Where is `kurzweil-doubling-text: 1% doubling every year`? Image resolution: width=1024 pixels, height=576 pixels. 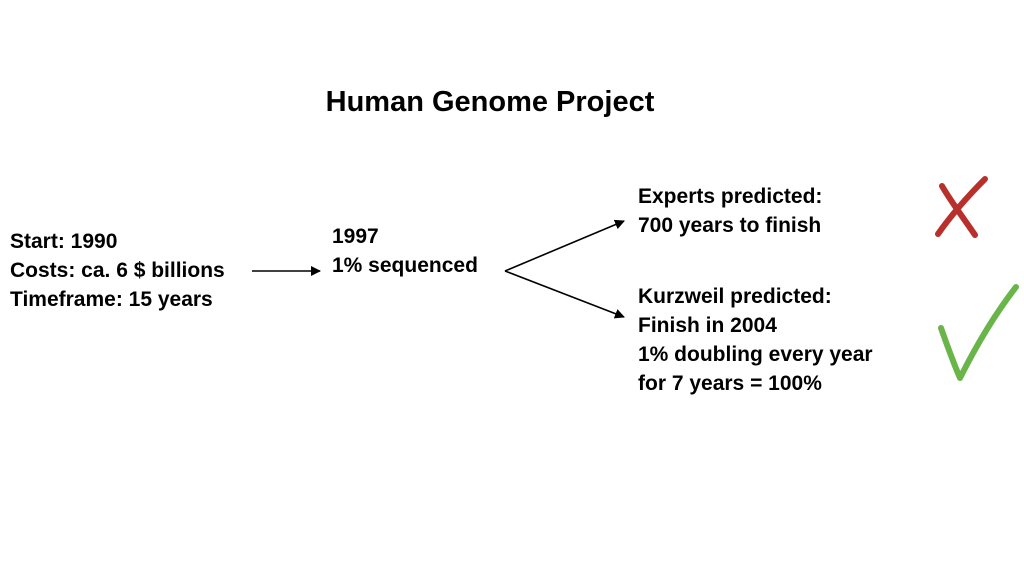 kurzweil-doubling-text: 1% doubling every year is located at coordinates (755, 354).